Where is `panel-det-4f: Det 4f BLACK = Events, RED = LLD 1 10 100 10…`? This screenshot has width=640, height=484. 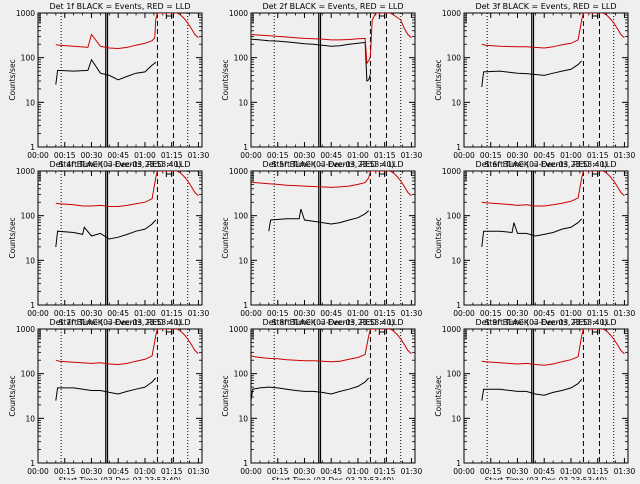 panel-det-4f: Det 4f BLACK = Events, RED = LLD 1 10 100 10… is located at coordinates (108, 243).